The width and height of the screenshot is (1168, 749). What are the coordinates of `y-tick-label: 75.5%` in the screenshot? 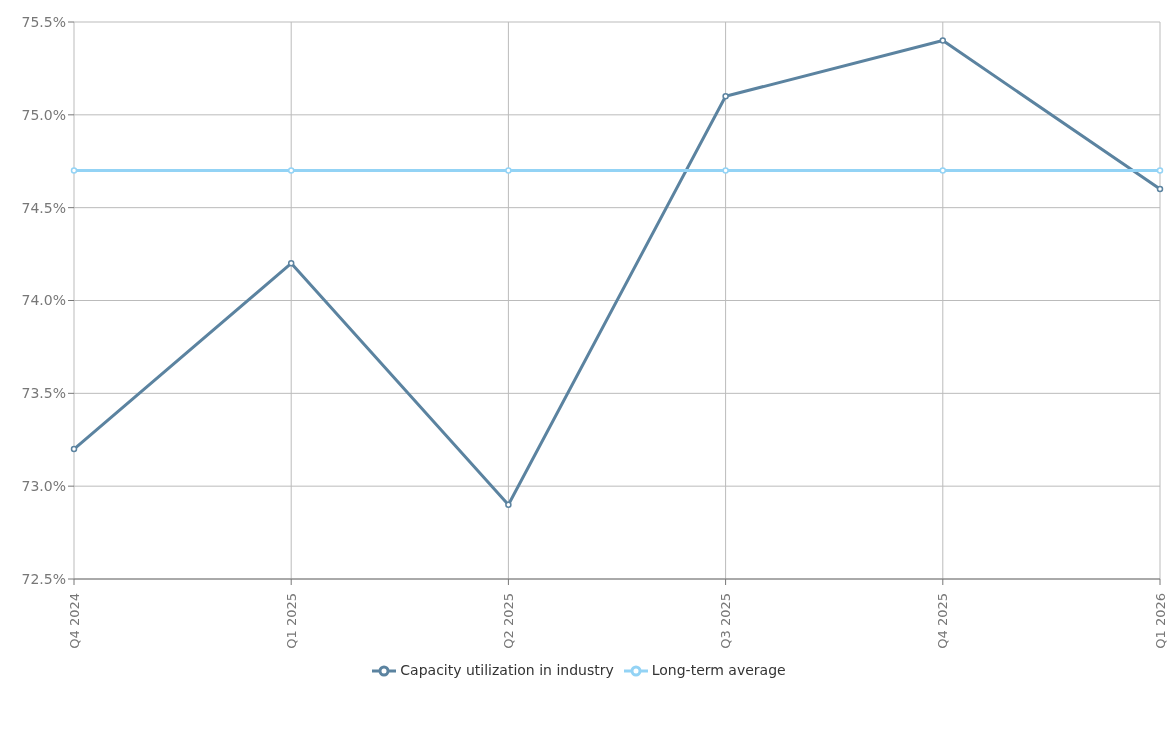 It's located at (43, 21).